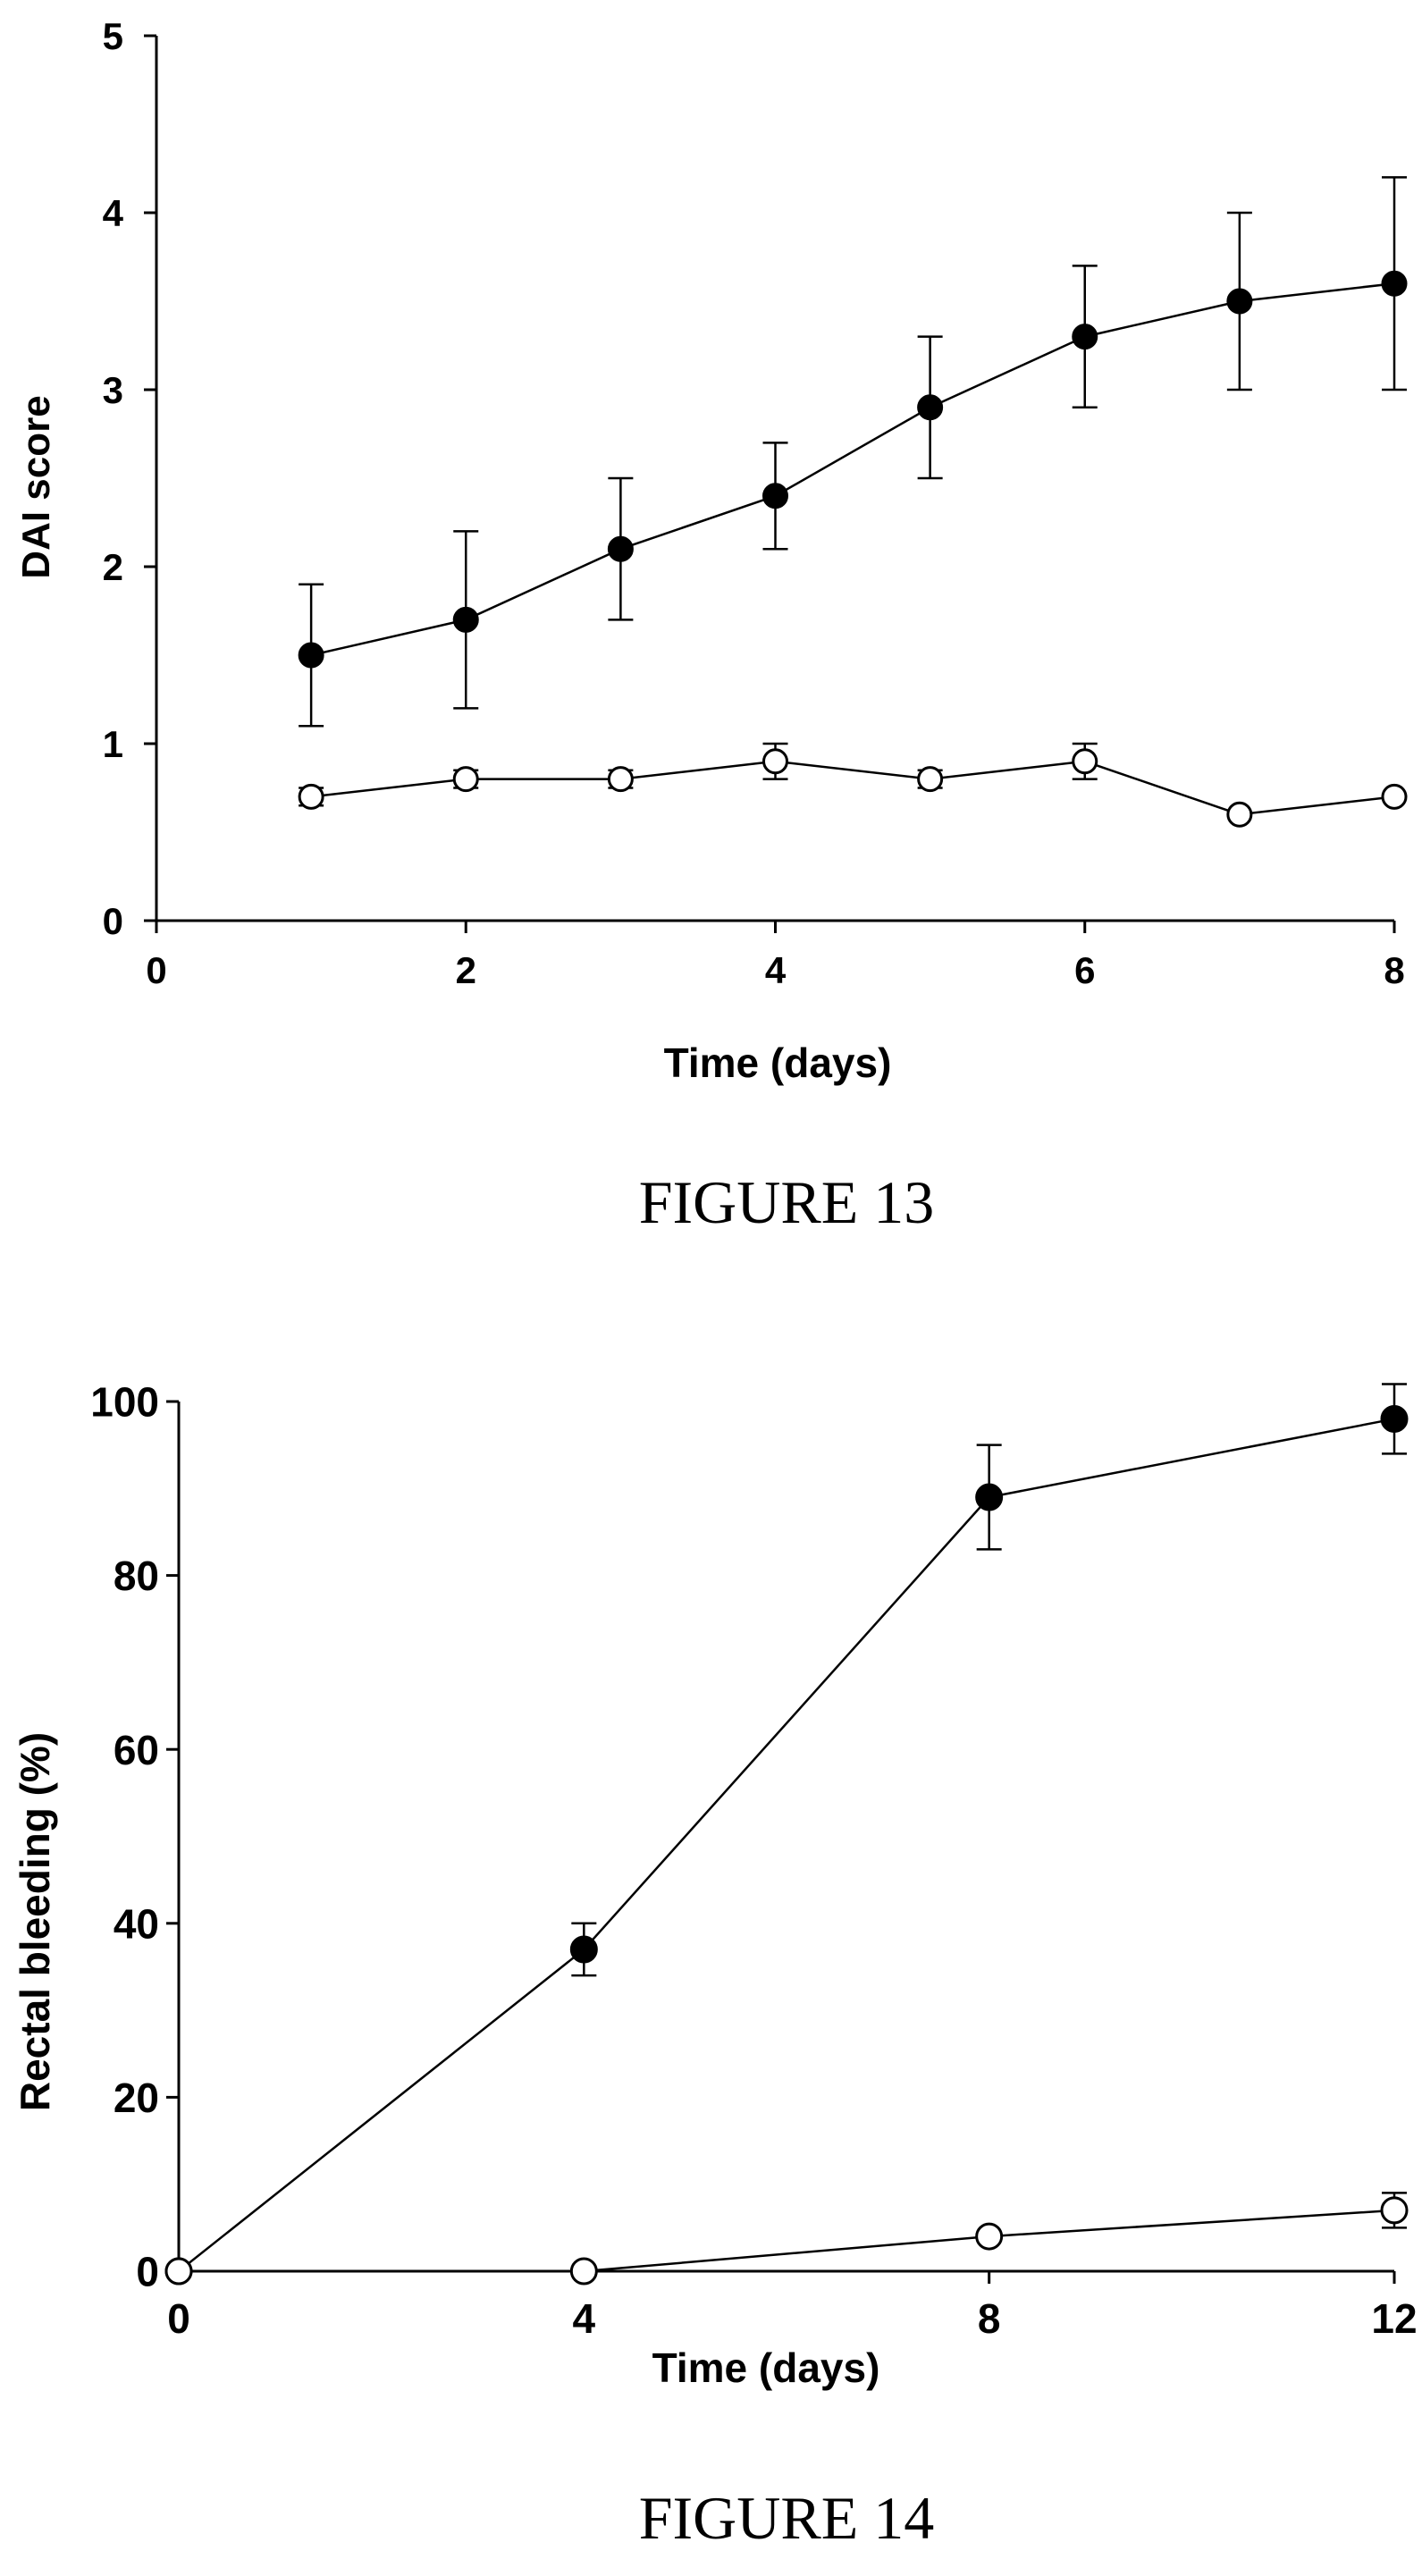  Describe the element at coordinates (35, 1922) in the screenshot. I see `figure-14-y-axis-label: Rectal bleeding (%)` at that location.